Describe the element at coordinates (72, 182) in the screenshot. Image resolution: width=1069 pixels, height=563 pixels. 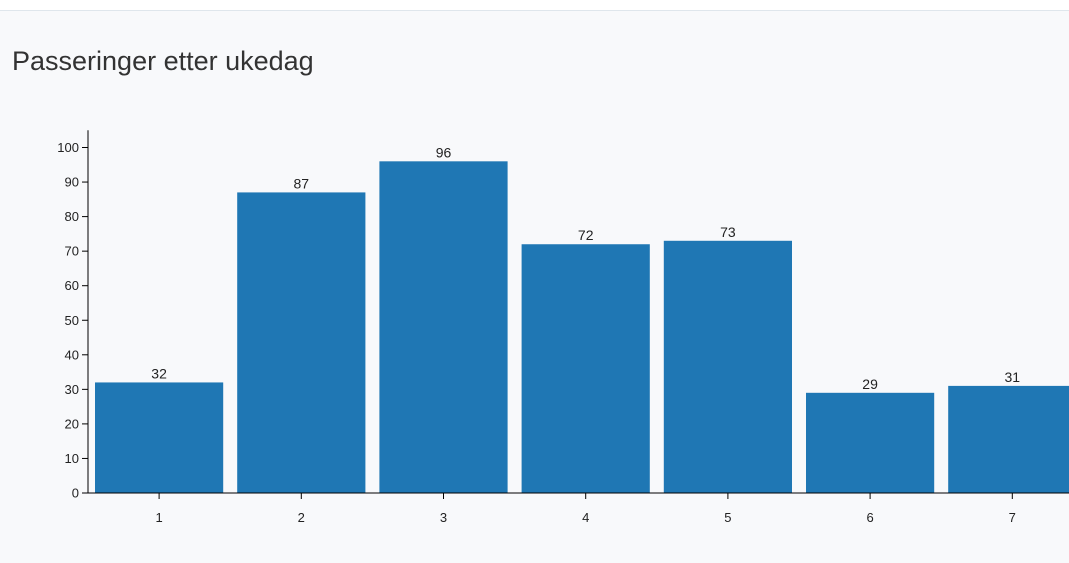
I see `y-tick-label-90: 90` at that location.